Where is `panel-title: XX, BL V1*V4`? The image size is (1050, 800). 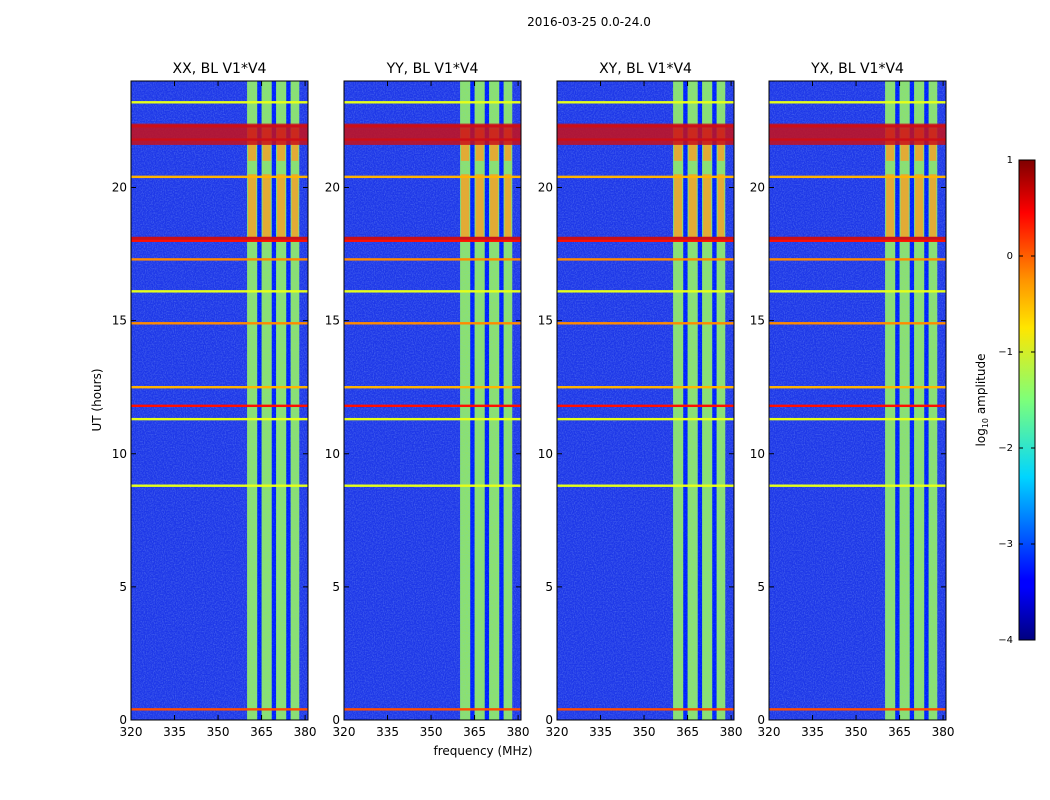 panel-title: XX, BL V1*V4 is located at coordinates (220, 69).